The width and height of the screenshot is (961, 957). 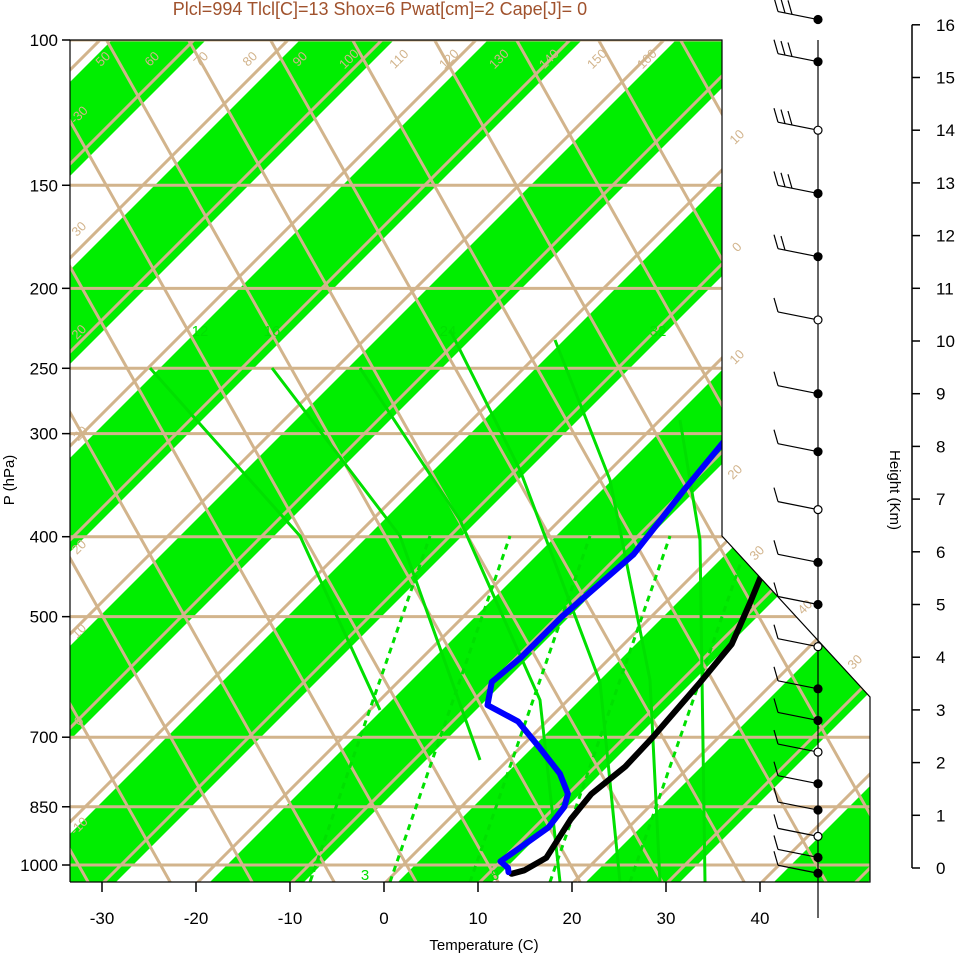 What do you see at coordinates (44, 434) in the screenshot?
I see `pressure-tick-label: 300` at bounding box center [44, 434].